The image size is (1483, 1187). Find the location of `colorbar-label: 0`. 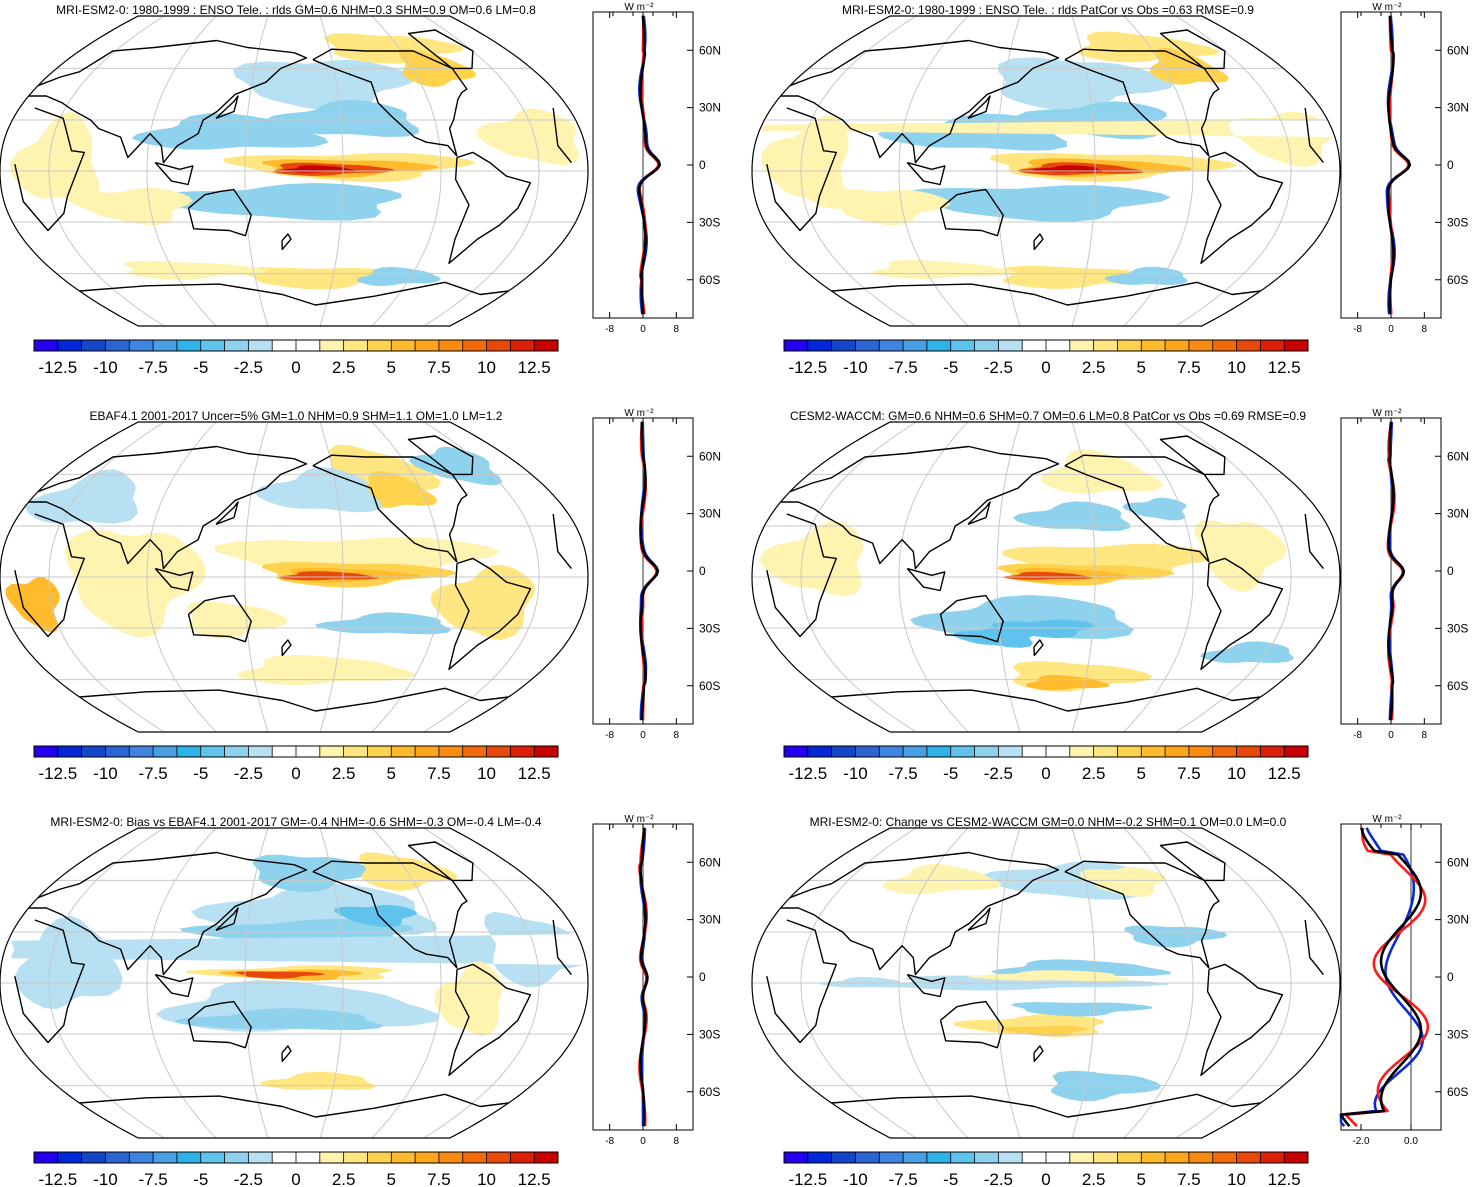

colorbar-label: 0 is located at coordinates (1045, 367).